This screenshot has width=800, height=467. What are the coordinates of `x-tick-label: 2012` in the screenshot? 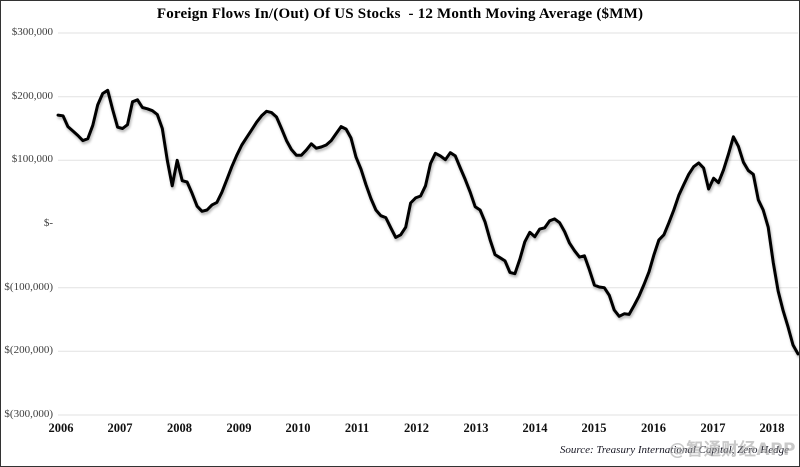 It's located at (416, 428).